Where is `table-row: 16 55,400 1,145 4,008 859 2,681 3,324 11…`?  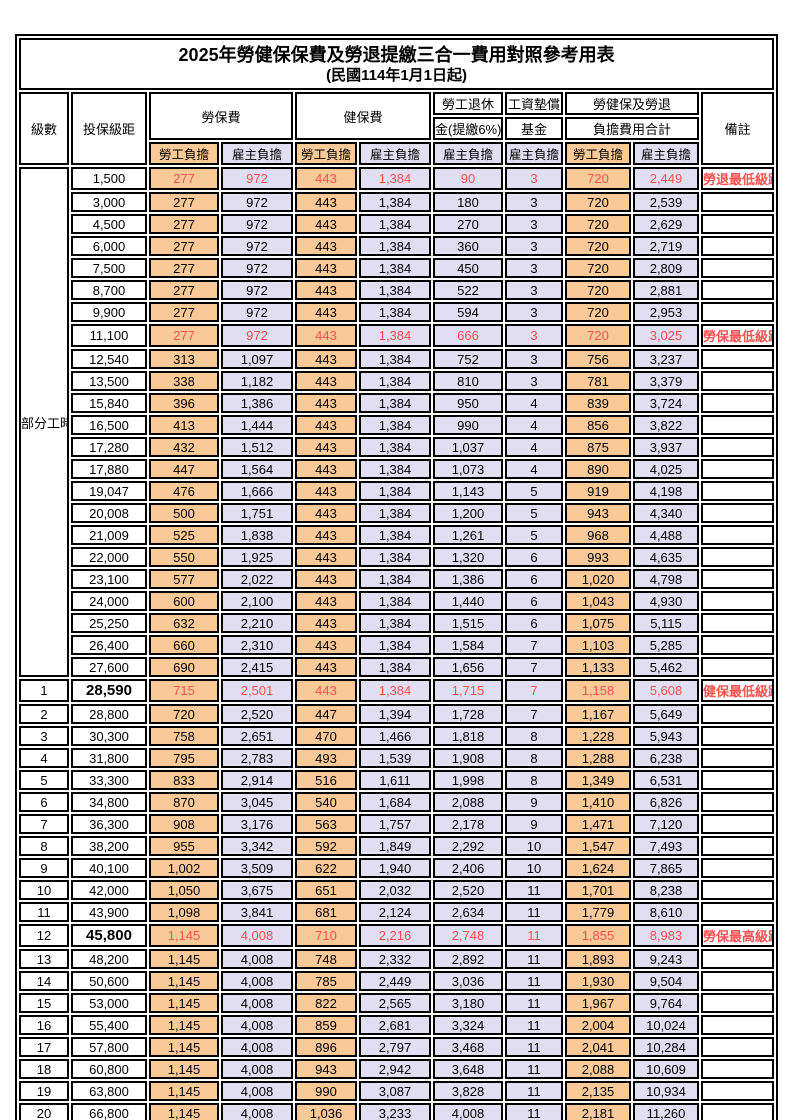 table-row: 16 55,400 1,145 4,008 859 2,681 3,324 11… is located at coordinates (397, 1025).